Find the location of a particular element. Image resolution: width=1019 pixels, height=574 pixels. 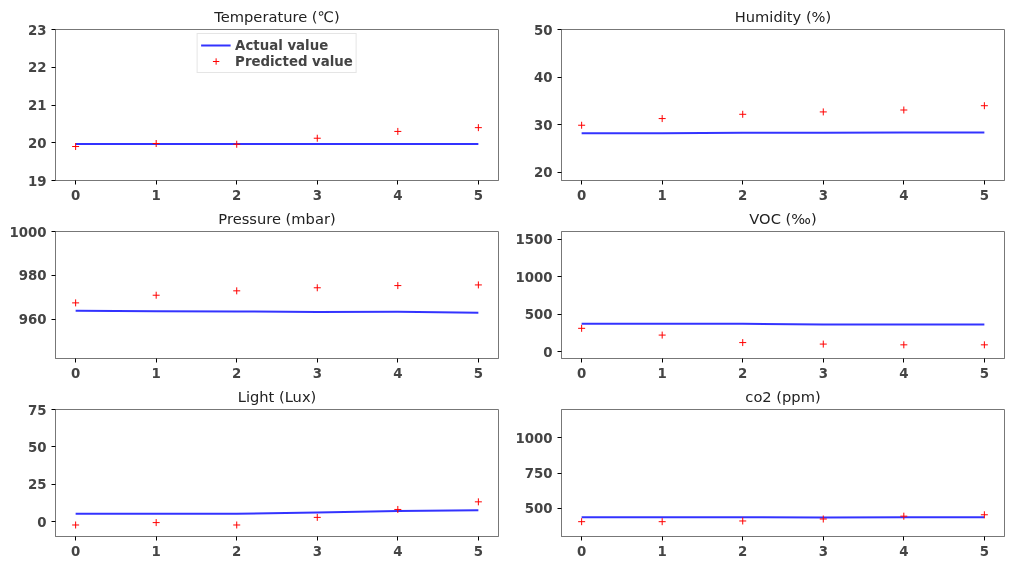

y-tick-label: 25 is located at coordinates (37, 485).